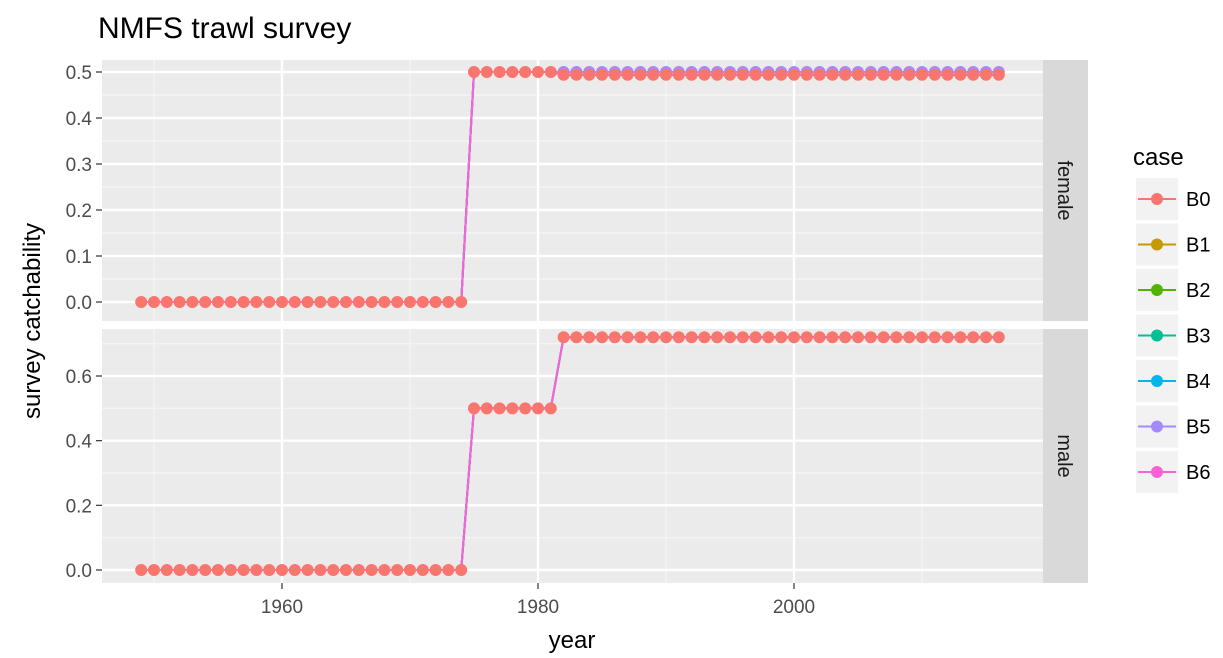 The image size is (1223, 658). What do you see at coordinates (282, 607) in the screenshot?
I see `x-tick-label: 1960` at bounding box center [282, 607].